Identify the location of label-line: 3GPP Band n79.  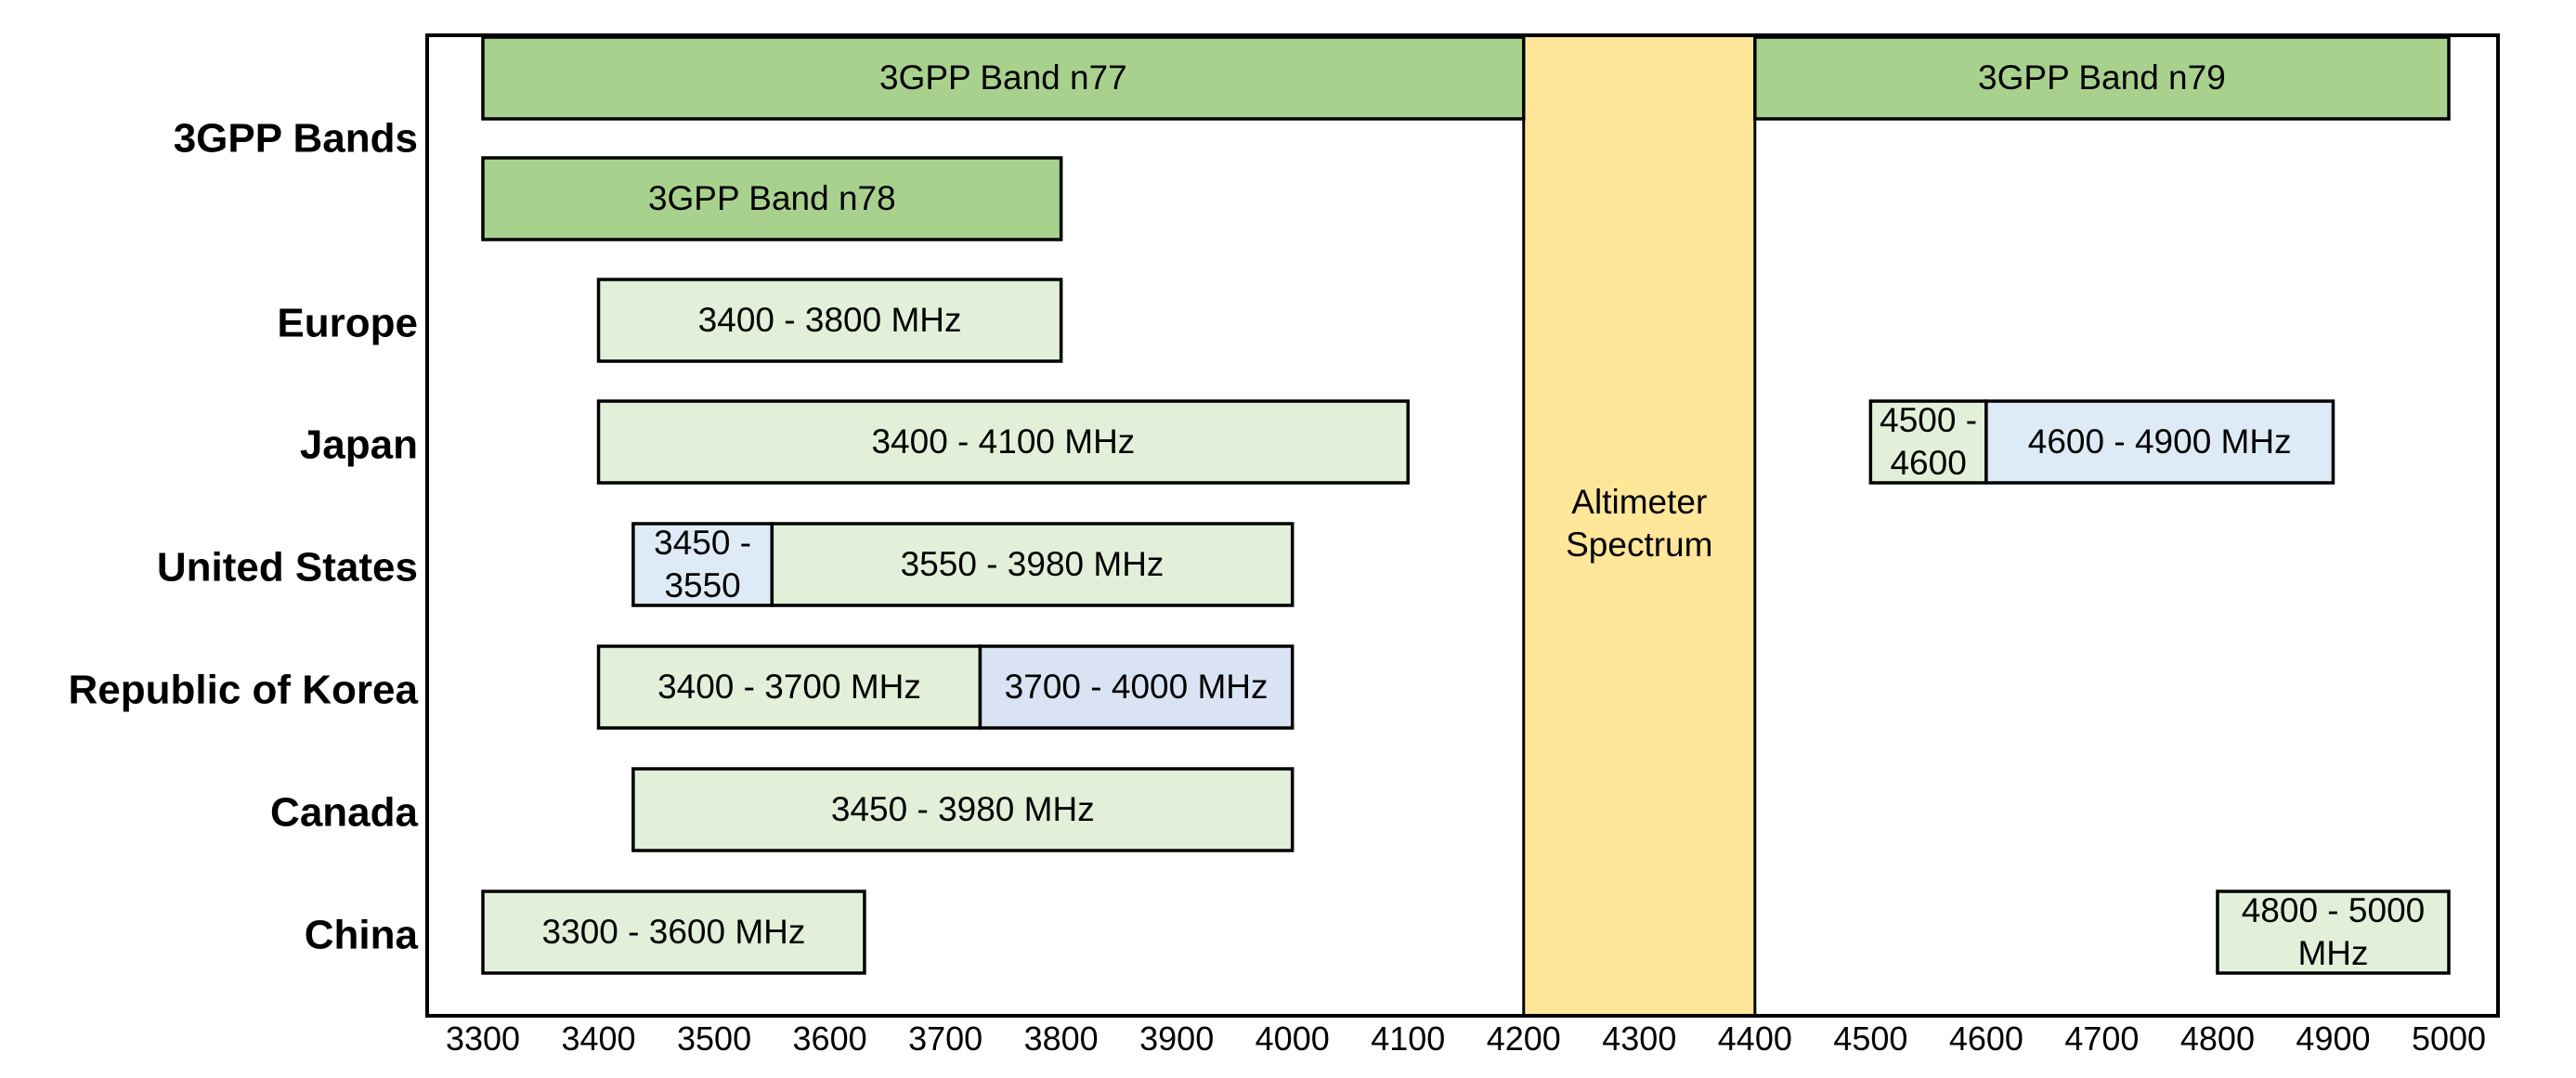
(2102, 77).